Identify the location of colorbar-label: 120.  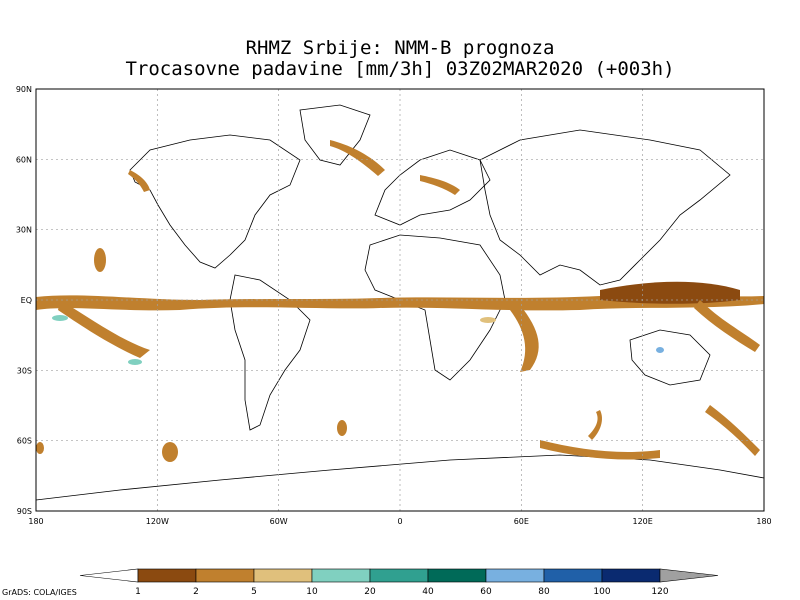
(659, 592).